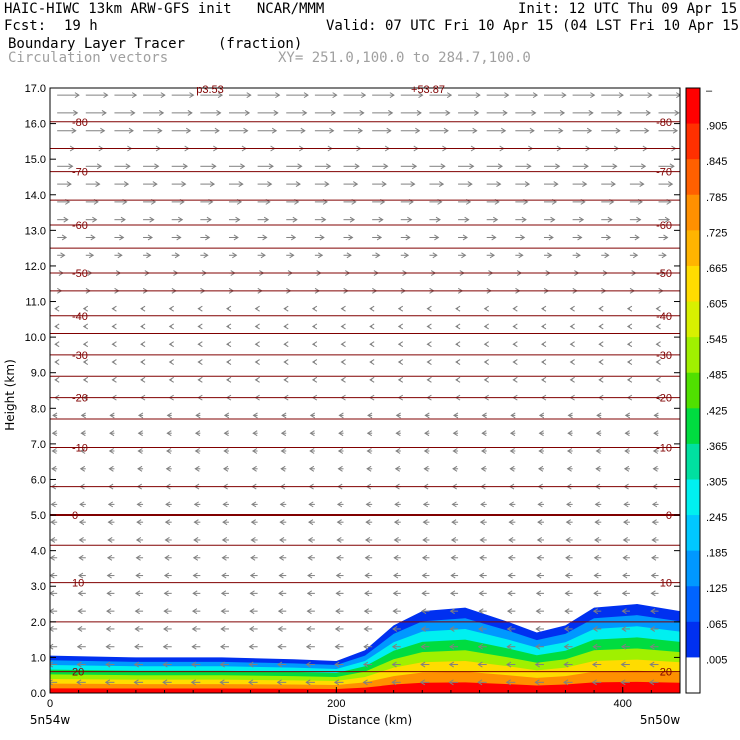 Image resolution: width=740 pixels, height=740 pixels. Describe the element at coordinates (38, 374) in the screenshot. I see `y-tick-label: 9.0` at that location.